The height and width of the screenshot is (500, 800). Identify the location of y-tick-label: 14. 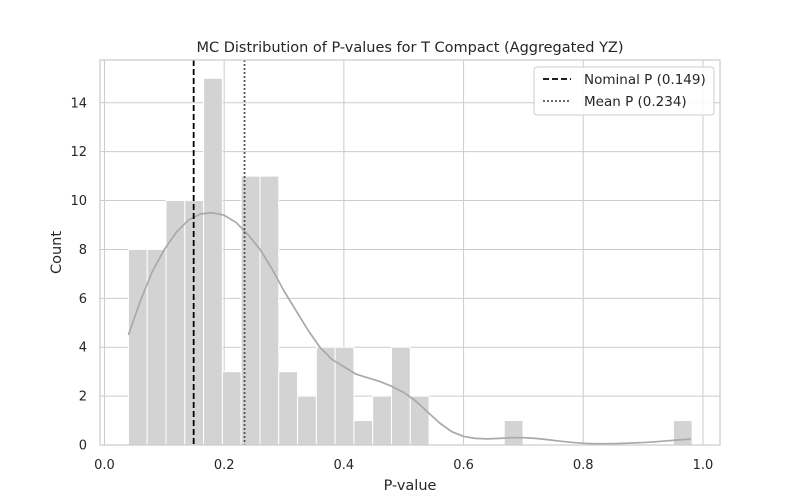
(78, 103).